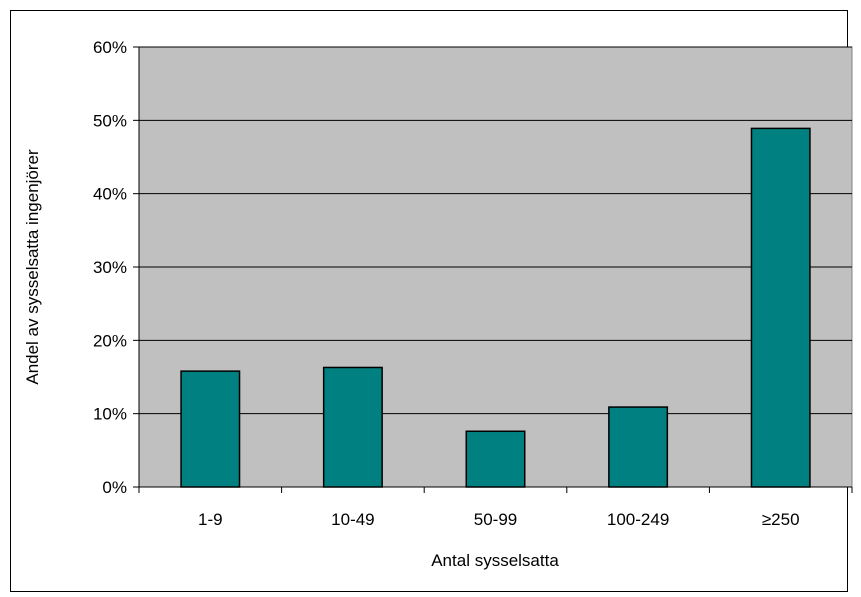 The width and height of the screenshot is (861, 597). Describe the element at coordinates (32, 267) in the screenshot. I see `y-axis-title: Andel av sysselsatta ingenjörer` at that location.